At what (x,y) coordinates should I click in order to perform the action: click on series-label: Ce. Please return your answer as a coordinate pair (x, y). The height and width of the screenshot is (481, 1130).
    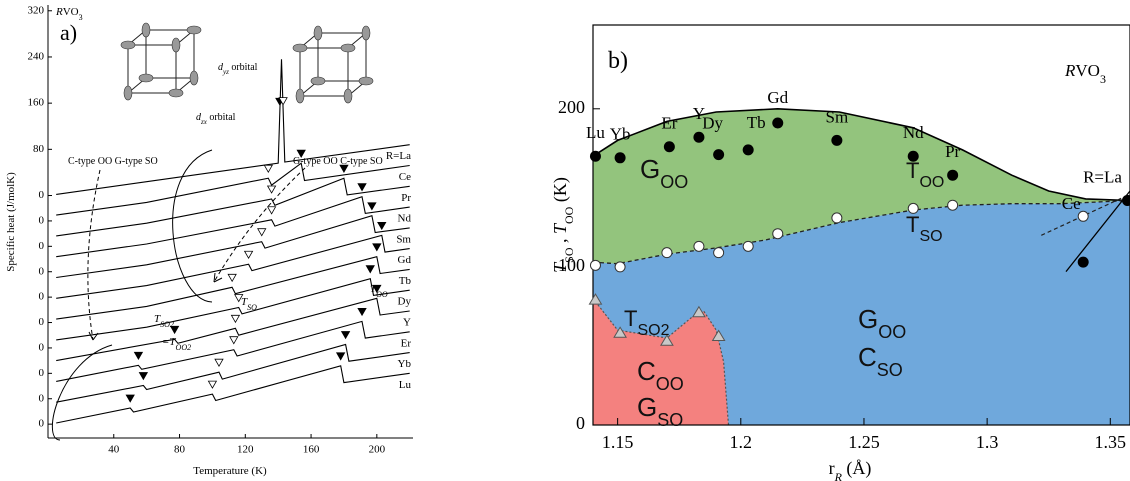
    Looking at the image, I should click on (405, 177).